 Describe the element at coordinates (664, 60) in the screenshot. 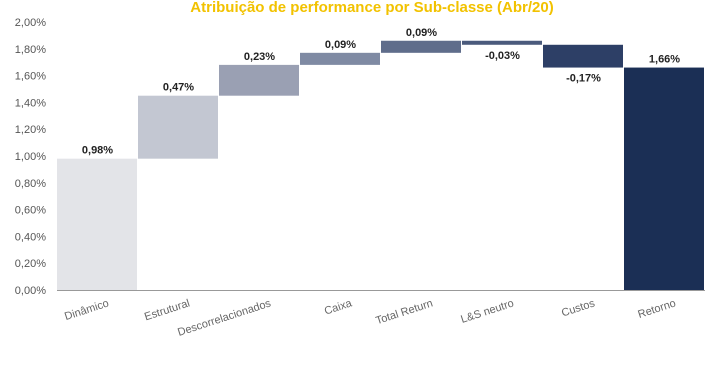

I see `data-label: 1,66%` at that location.